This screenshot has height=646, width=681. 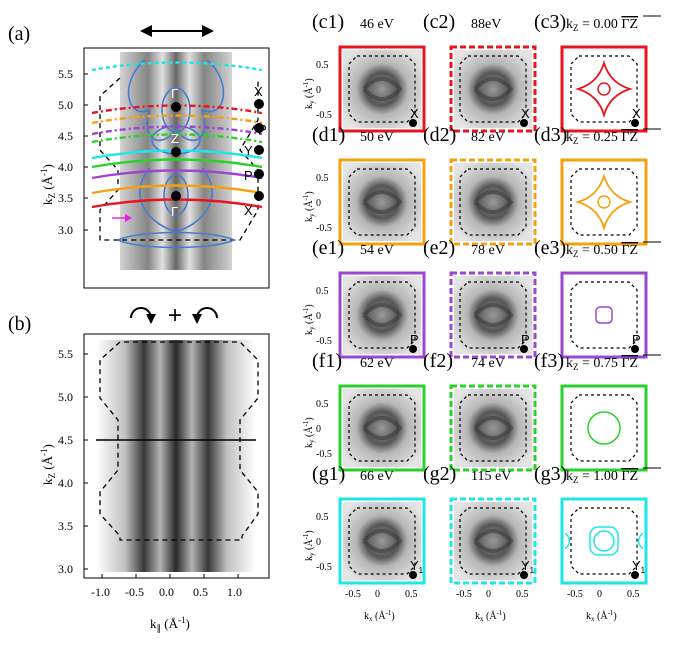 What do you see at coordinates (166, 592) in the screenshot?
I see `xtick-label: 0.0` at bounding box center [166, 592].